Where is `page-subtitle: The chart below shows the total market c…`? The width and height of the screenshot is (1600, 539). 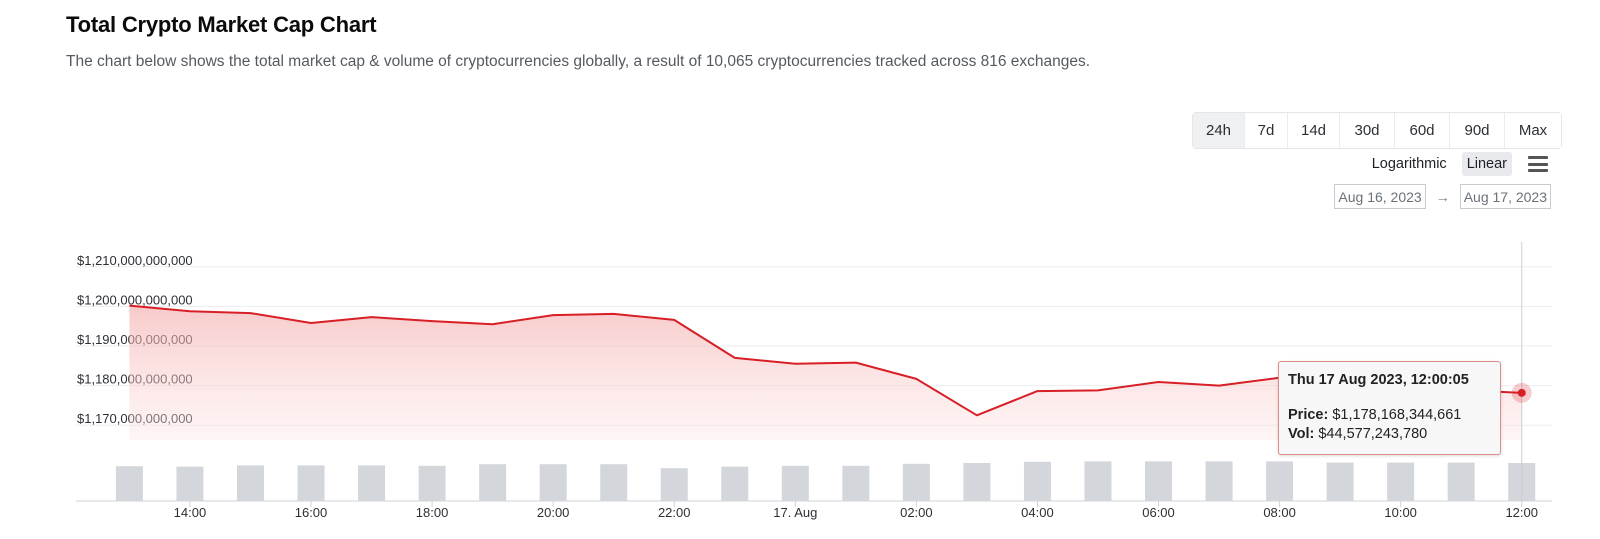 page-subtitle: The chart below shows the total market c… is located at coordinates (578, 61).